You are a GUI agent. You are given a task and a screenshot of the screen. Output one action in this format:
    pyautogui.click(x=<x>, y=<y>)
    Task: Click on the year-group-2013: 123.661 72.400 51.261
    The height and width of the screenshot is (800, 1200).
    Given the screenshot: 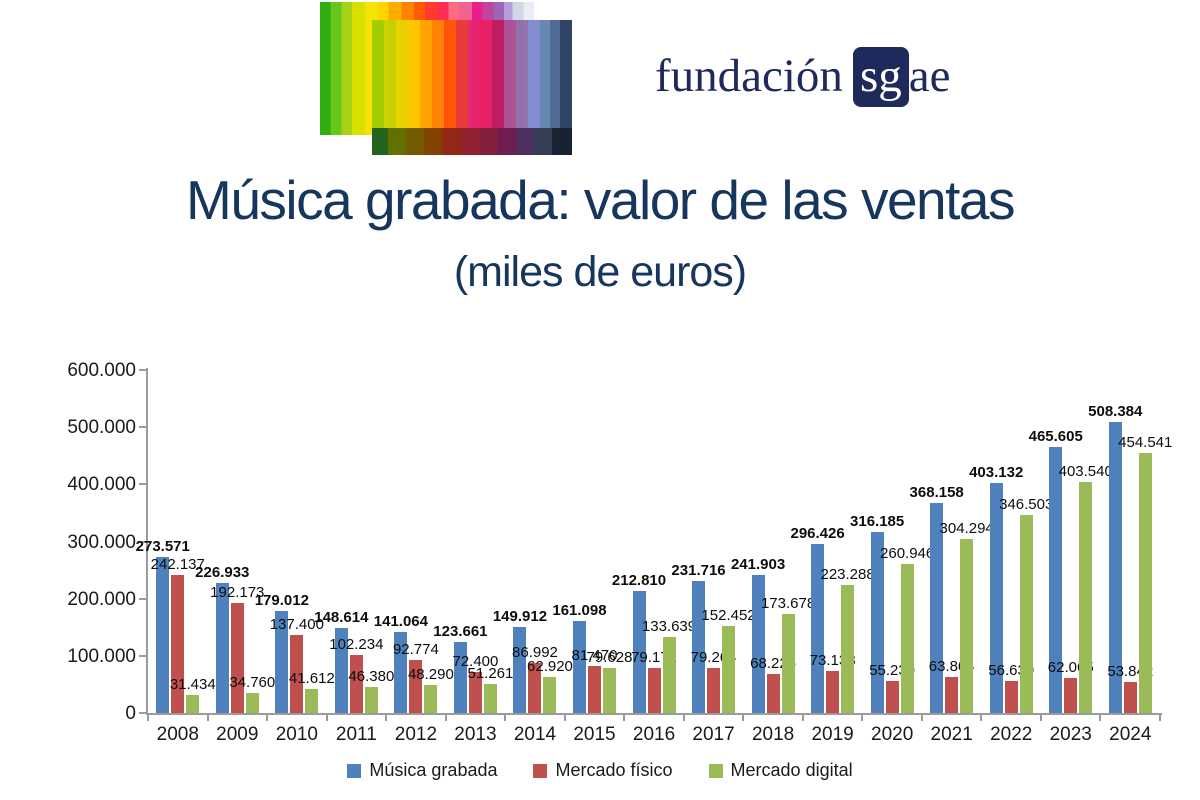 What is the action you would take?
    pyautogui.click(x=473, y=541)
    